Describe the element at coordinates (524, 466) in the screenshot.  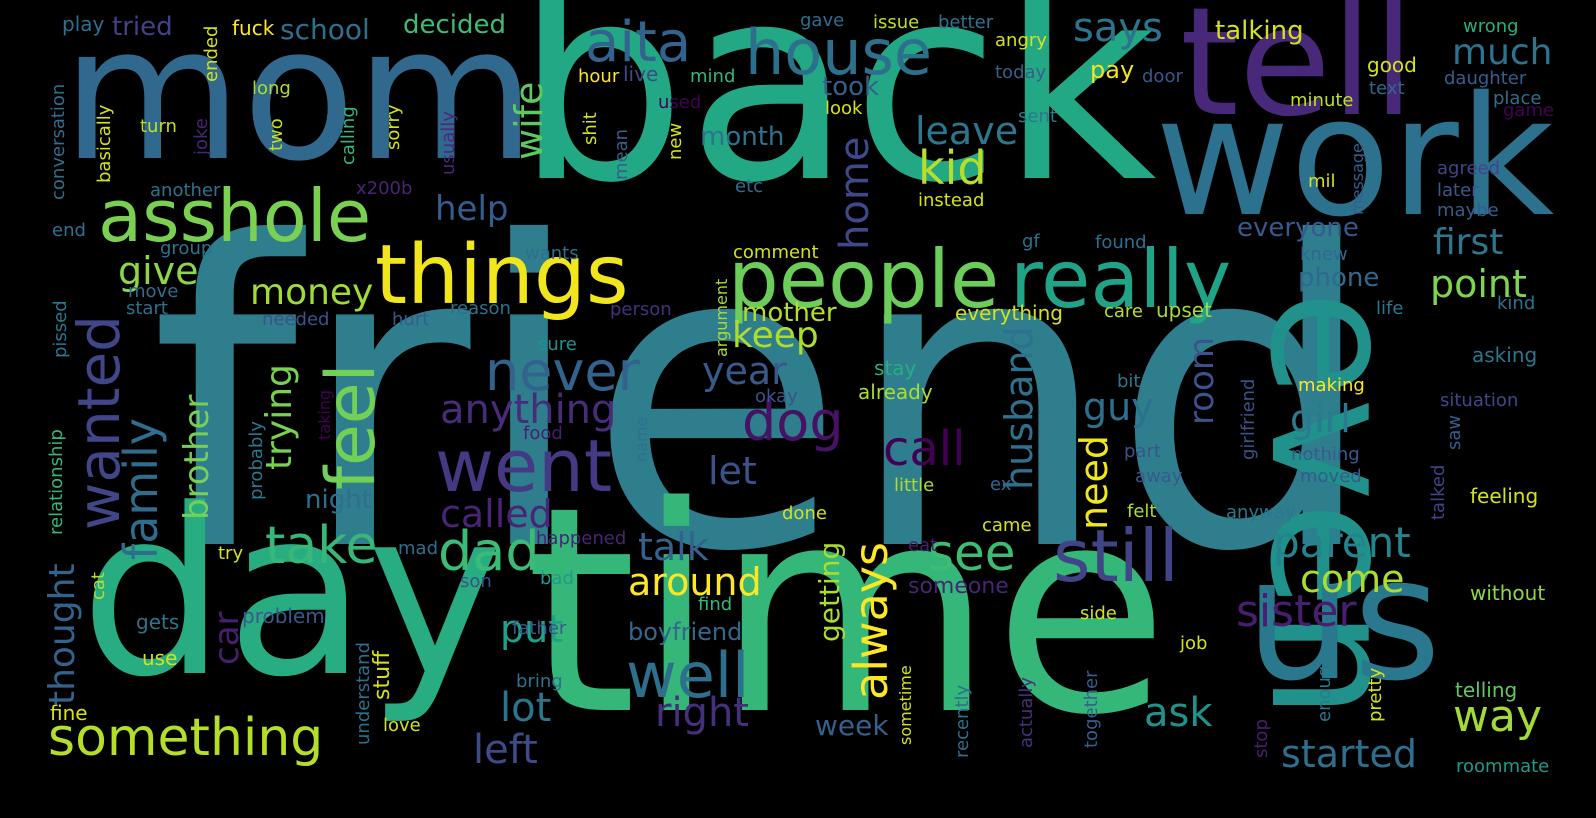
I see `cloud-word-went: went` at that location.